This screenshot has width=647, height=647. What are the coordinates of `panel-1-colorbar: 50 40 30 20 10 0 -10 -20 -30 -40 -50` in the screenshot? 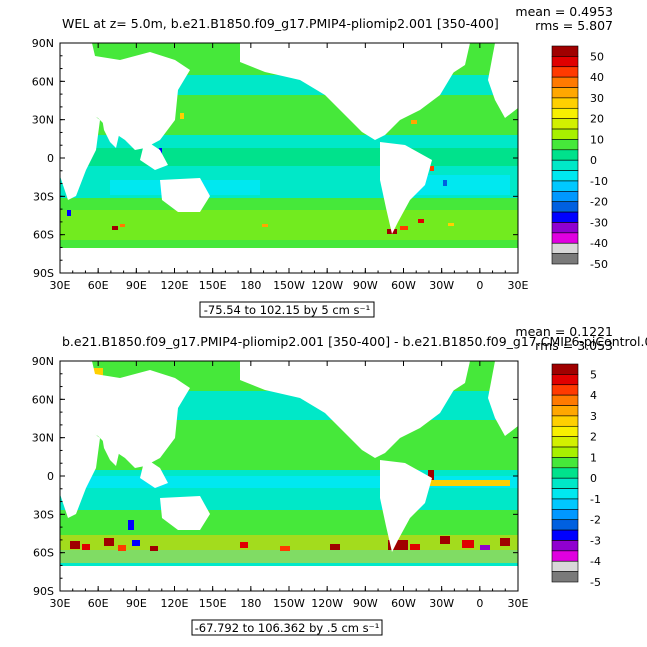 It's located at (579, 158).